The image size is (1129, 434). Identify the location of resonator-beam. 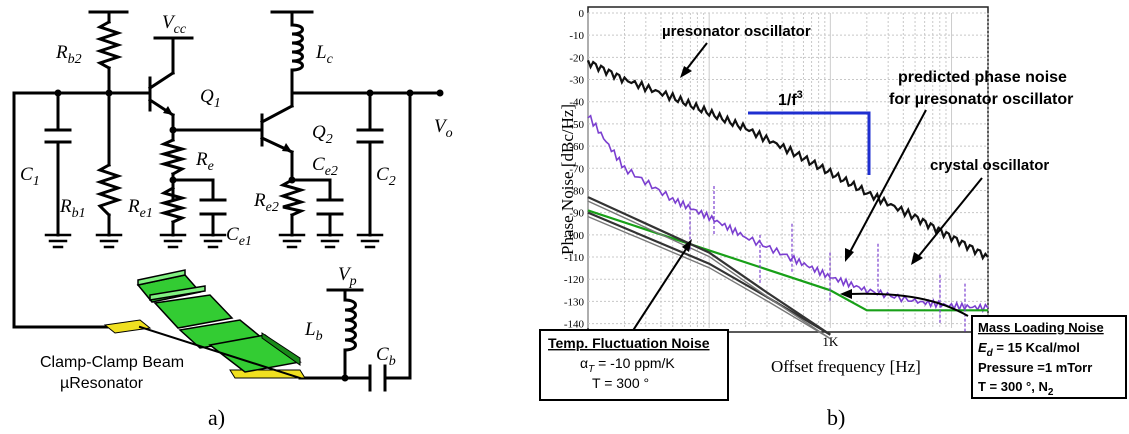
(204, 324).